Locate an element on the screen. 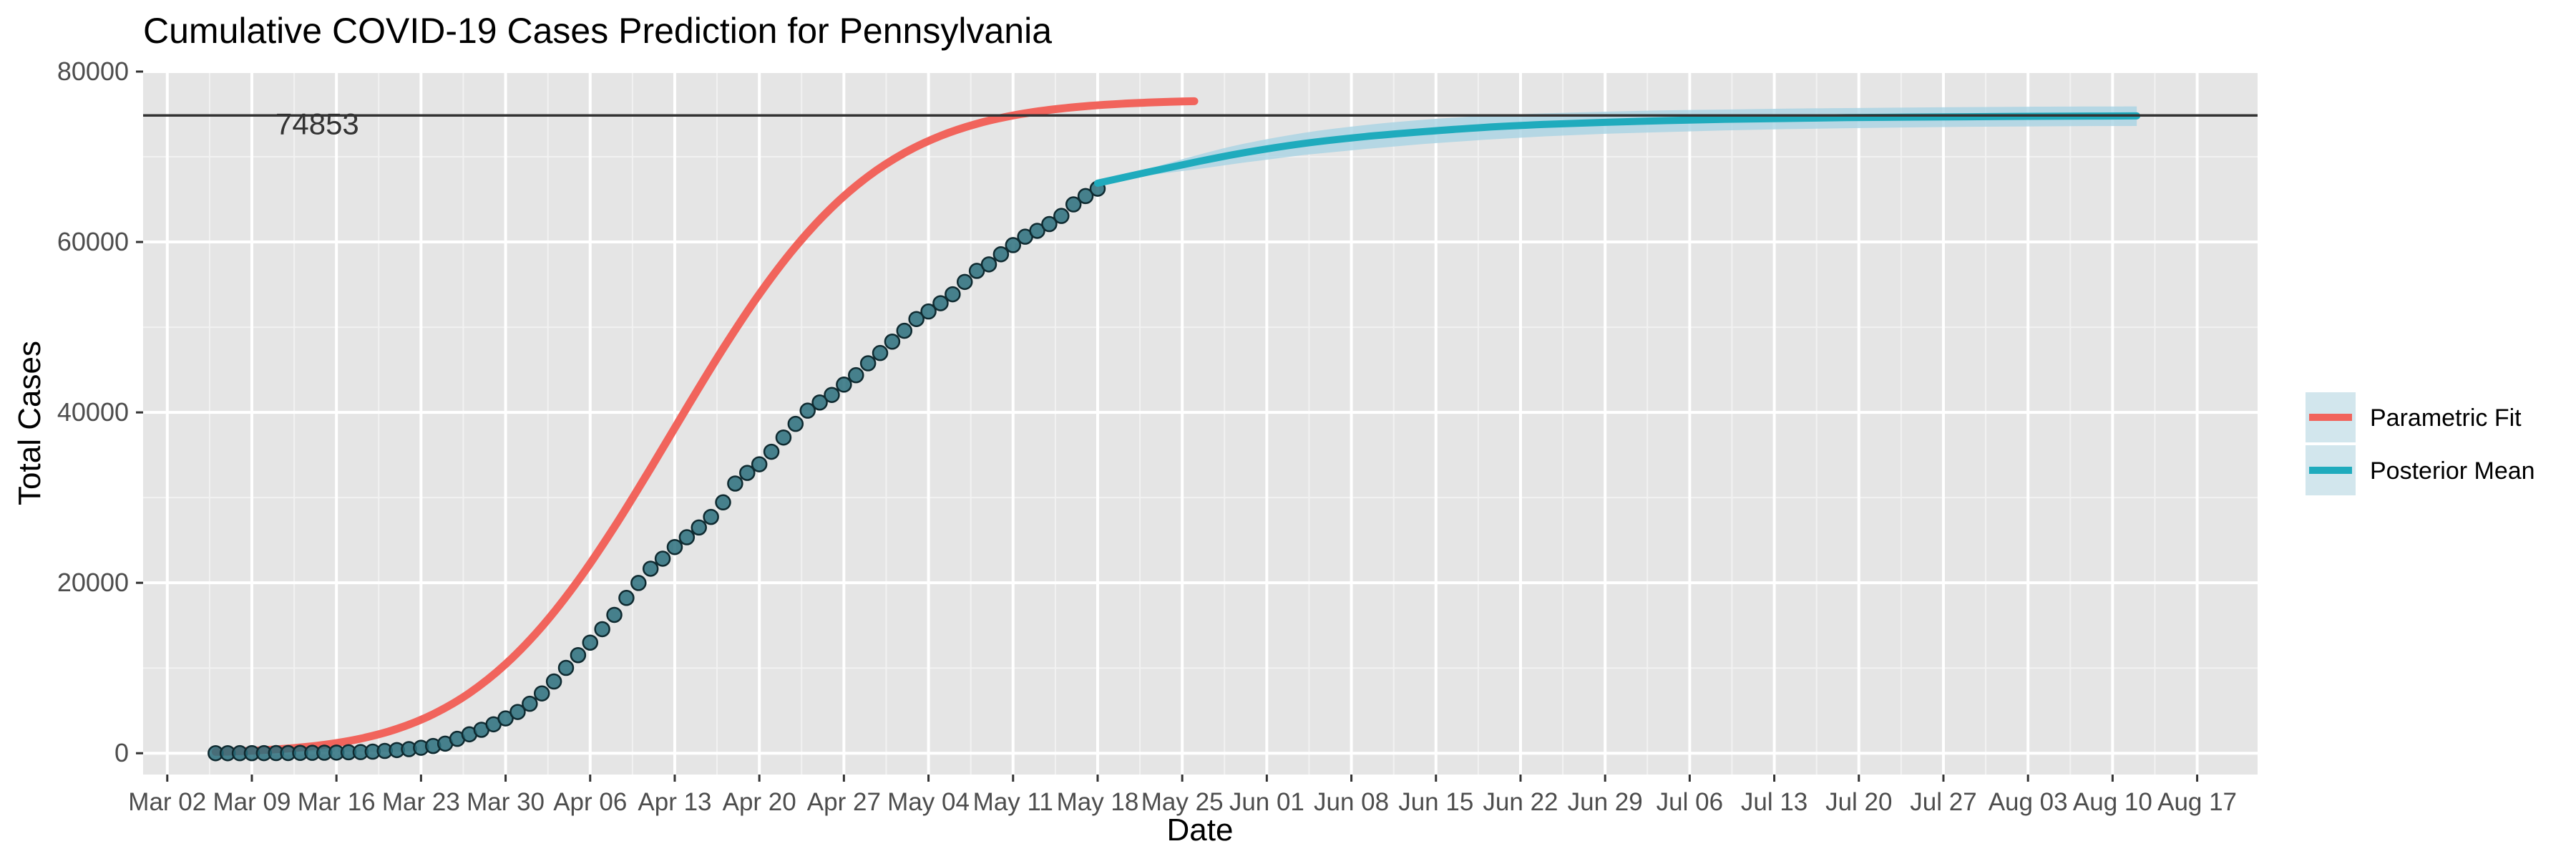  y-tick-label: 80000 is located at coordinates (93, 71).